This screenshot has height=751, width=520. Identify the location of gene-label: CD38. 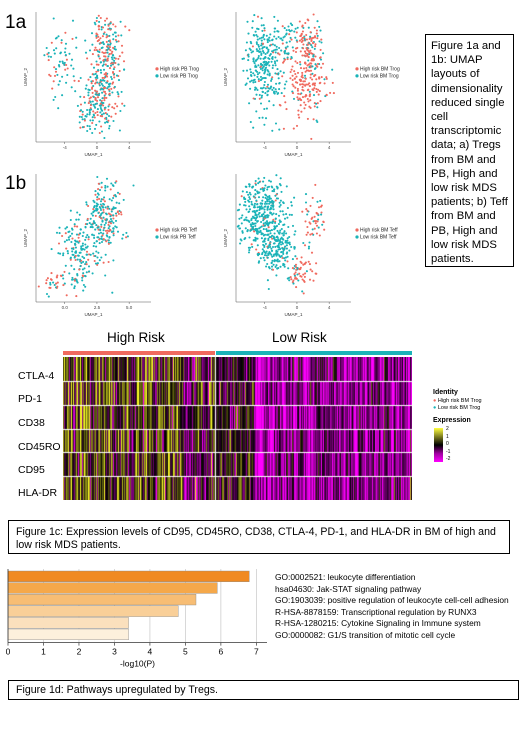
(31, 423).